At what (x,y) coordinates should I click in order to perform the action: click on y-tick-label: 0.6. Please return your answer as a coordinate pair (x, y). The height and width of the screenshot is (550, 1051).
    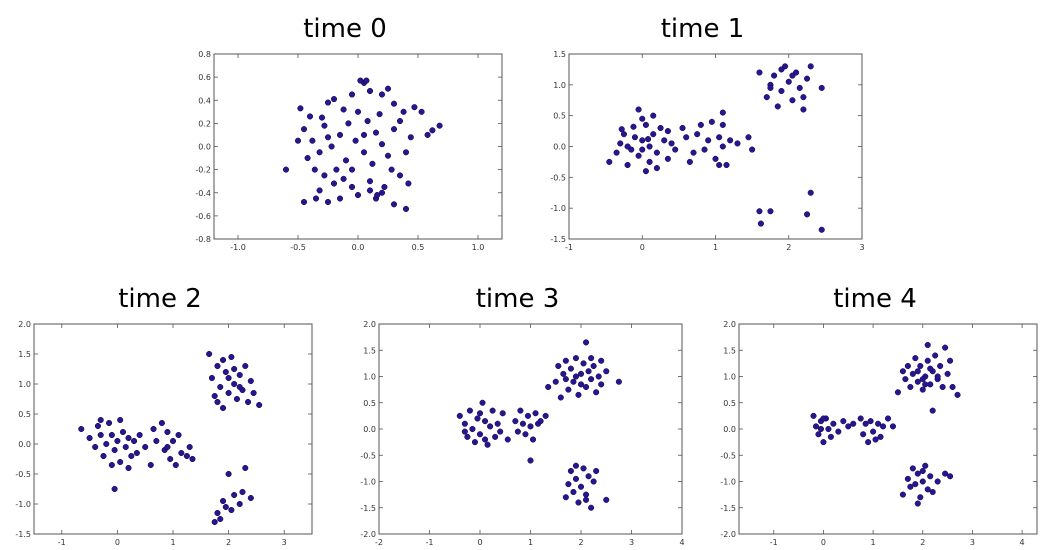
    Looking at the image, I should click on (204, 77).